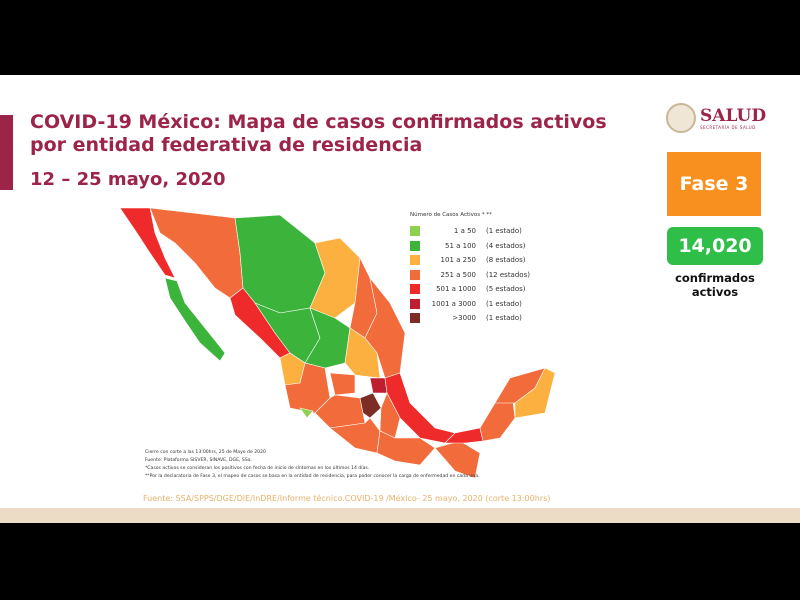 The image size is (800, 600). What do you see at coordinates (342, 384) in the screenshot?
I see `state-guanajuato` at bounding box center [342, 384].